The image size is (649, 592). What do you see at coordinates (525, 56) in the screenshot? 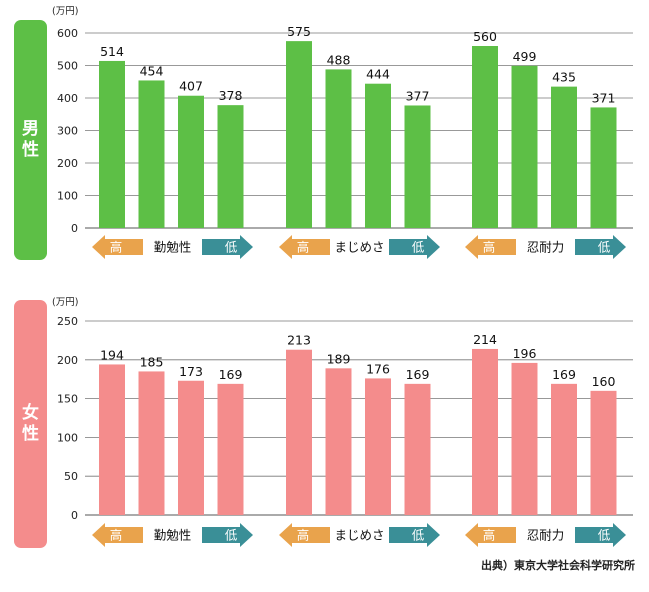
I see `male-value-label: 499` at bounding box center [525, 56].